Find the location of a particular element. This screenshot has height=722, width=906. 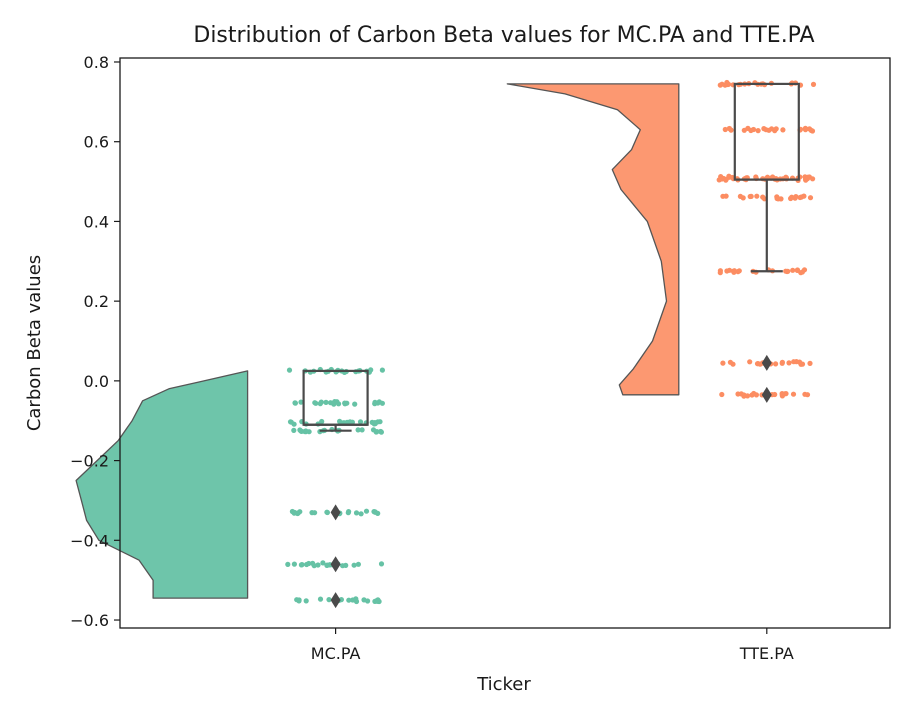

x-tick-label: TTE.PA is located at coordinates (766, 653).